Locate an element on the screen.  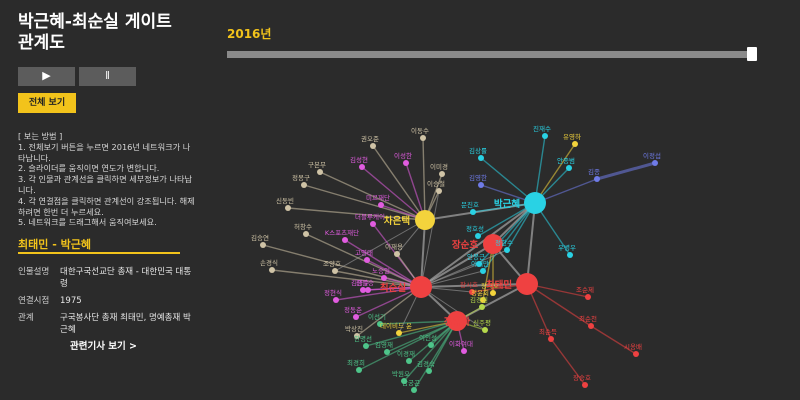
play-button: ▶ is located at coordinates (46, 76).